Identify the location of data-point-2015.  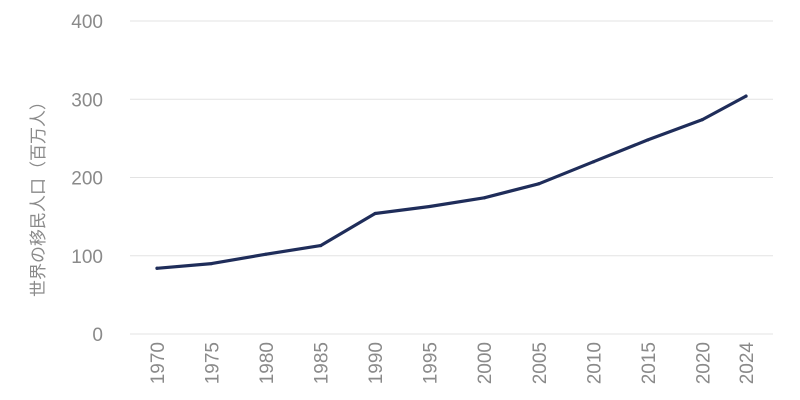
(648, 140).